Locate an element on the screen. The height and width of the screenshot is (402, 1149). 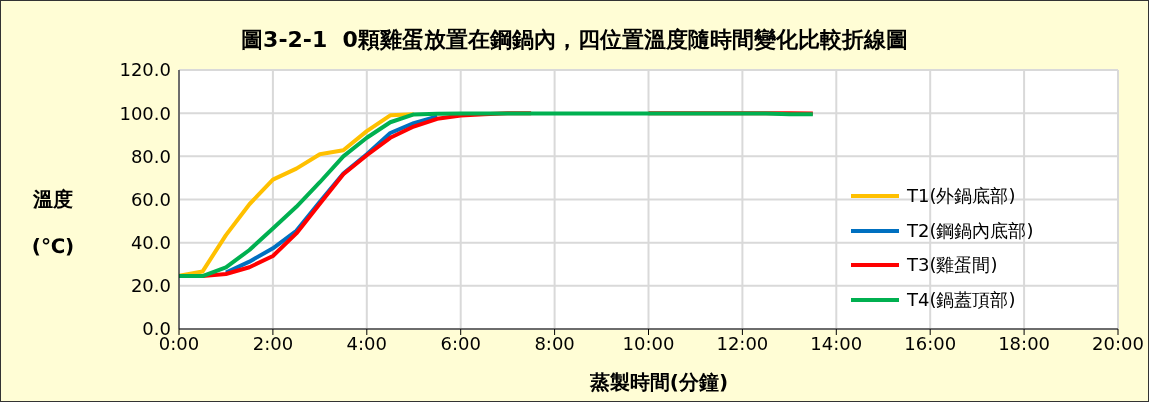
y-tick-label: 60.0 is located at coordinates (150, 199).